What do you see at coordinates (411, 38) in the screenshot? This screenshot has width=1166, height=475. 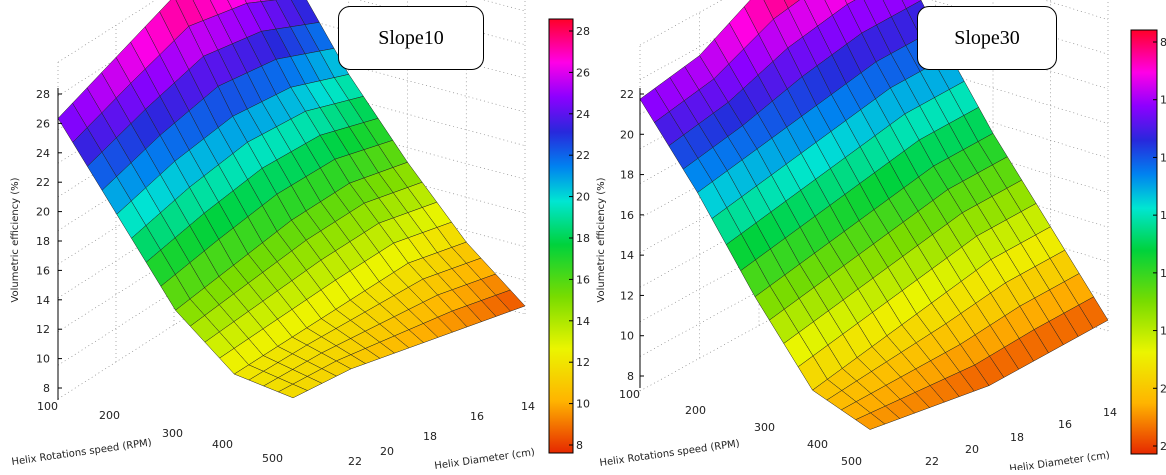 I see `panel-title-slope10: Slope10` at bounding box center [411, 38].